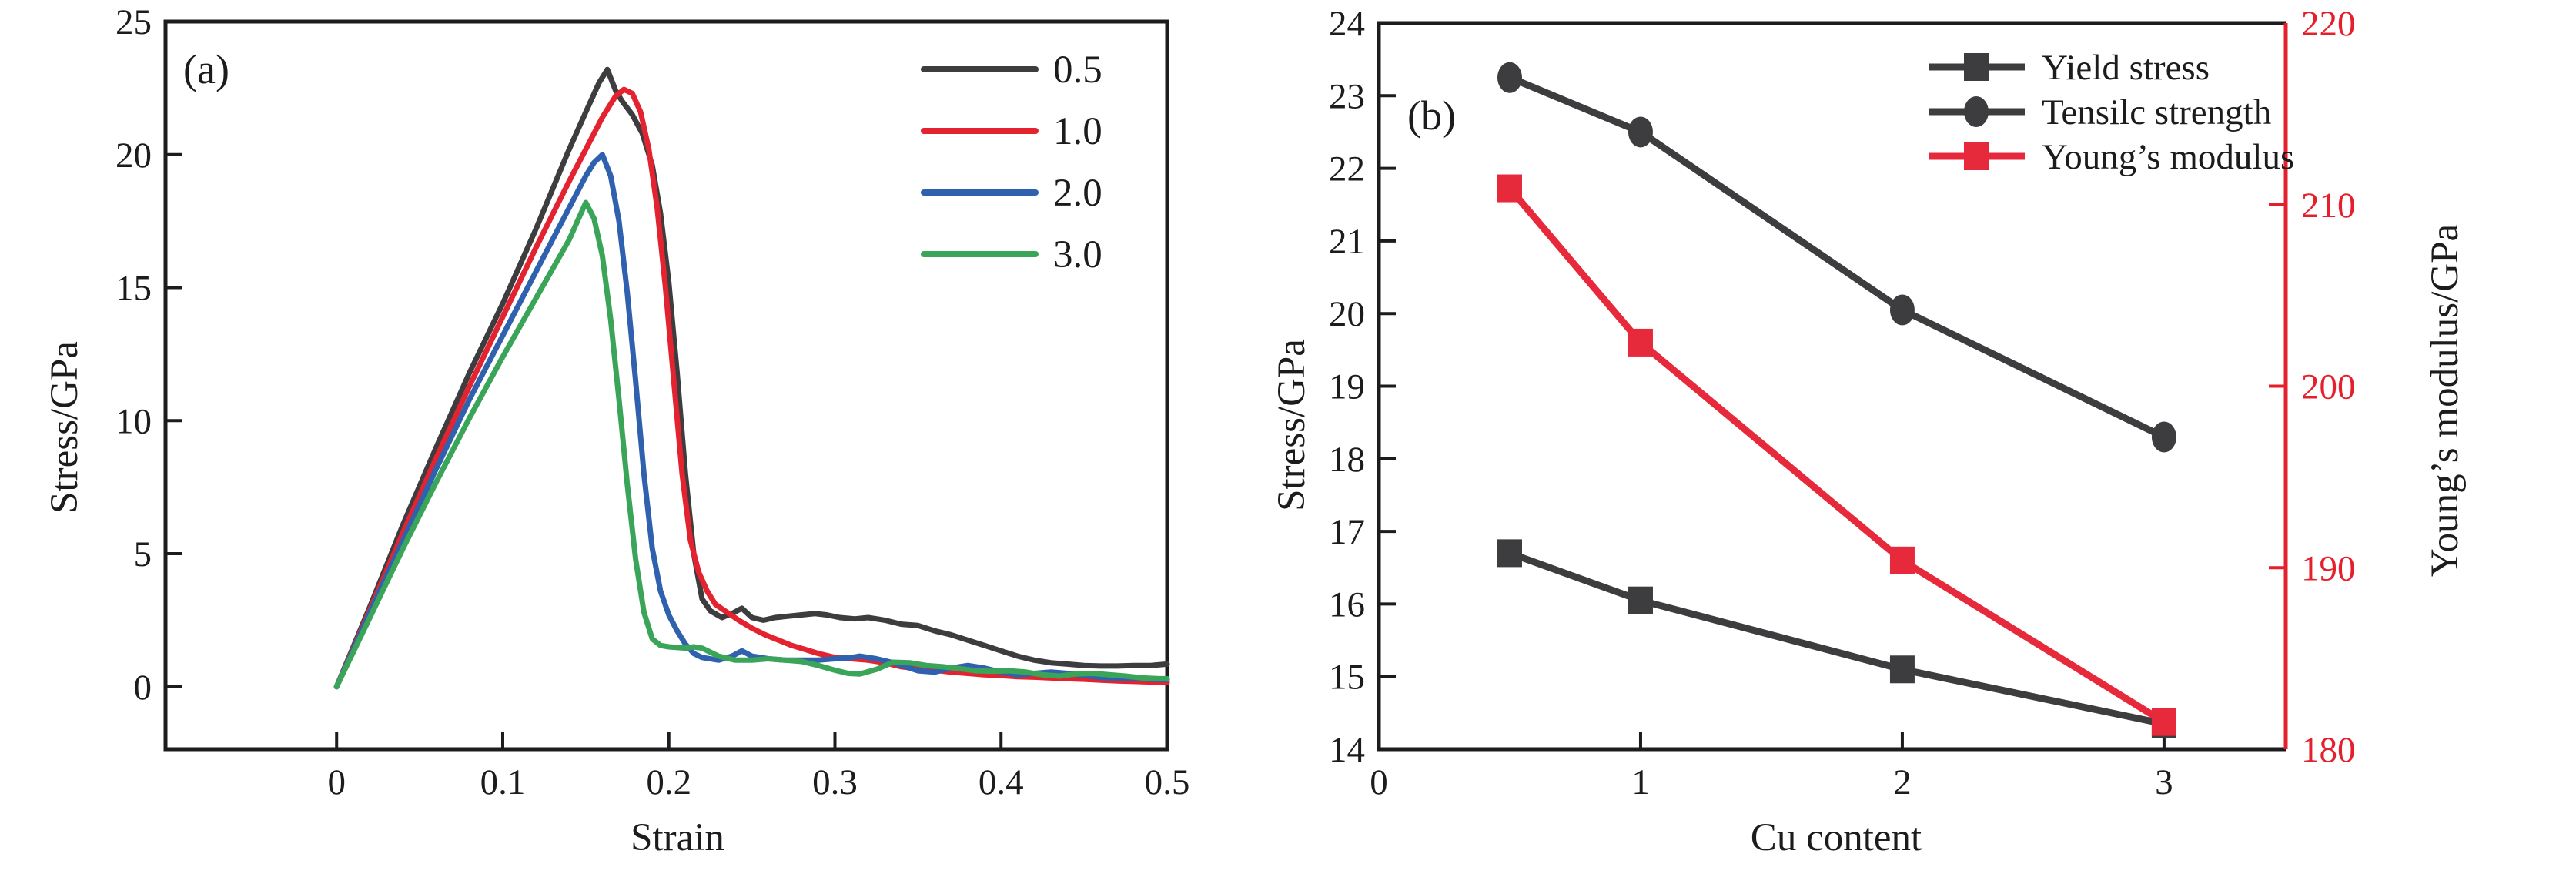 The height and width of the screenshot is (874, 2576). Describe the element at coordinates (2328, 387) in the screenshot. I see `b-y-right-tick-label: 200` at that location.